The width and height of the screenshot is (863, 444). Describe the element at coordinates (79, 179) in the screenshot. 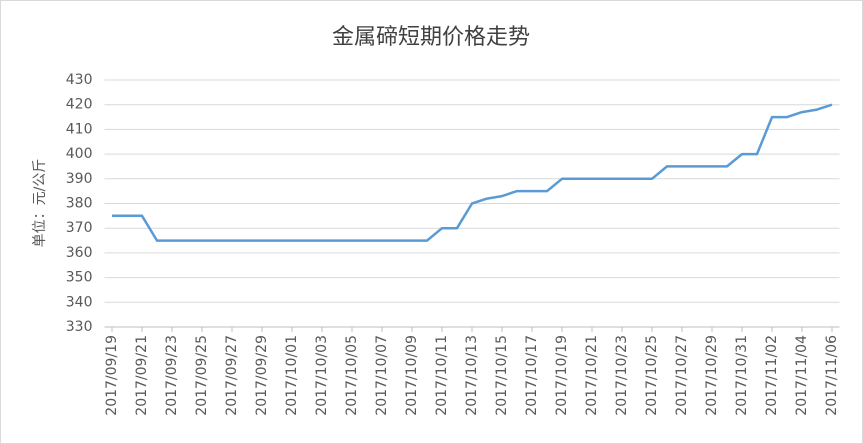

I see `y-tick-label: 390` at that location.